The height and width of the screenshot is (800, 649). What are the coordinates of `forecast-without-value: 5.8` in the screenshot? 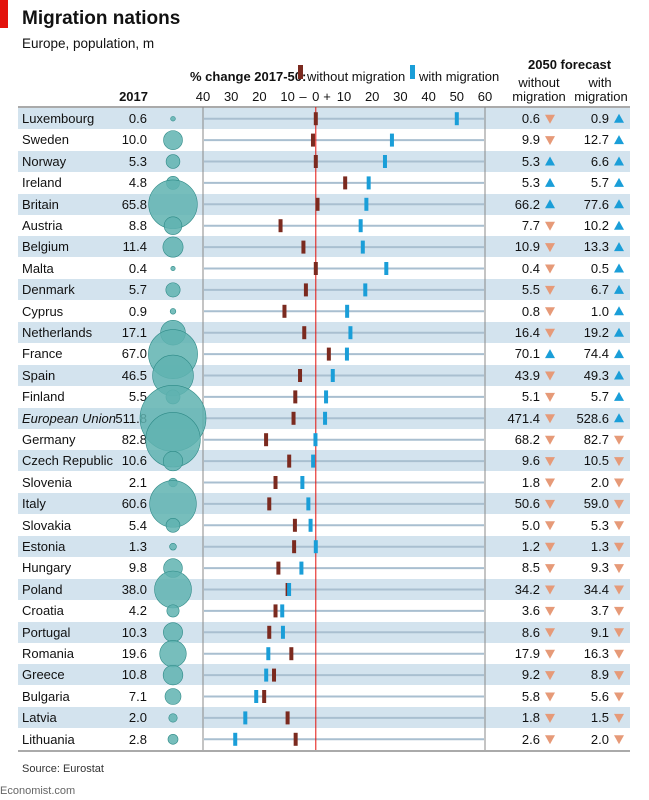 It's located at (530, 696).